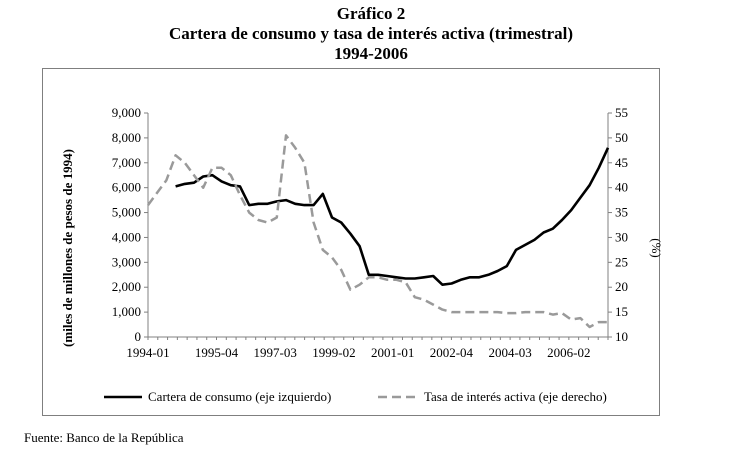 This screenshot has width=742, height=471. What do you see at coordinates (104, 437) in the screenshot?
I see `source-note: Fuente: Banco de la República` at bounding box center [104, 437].